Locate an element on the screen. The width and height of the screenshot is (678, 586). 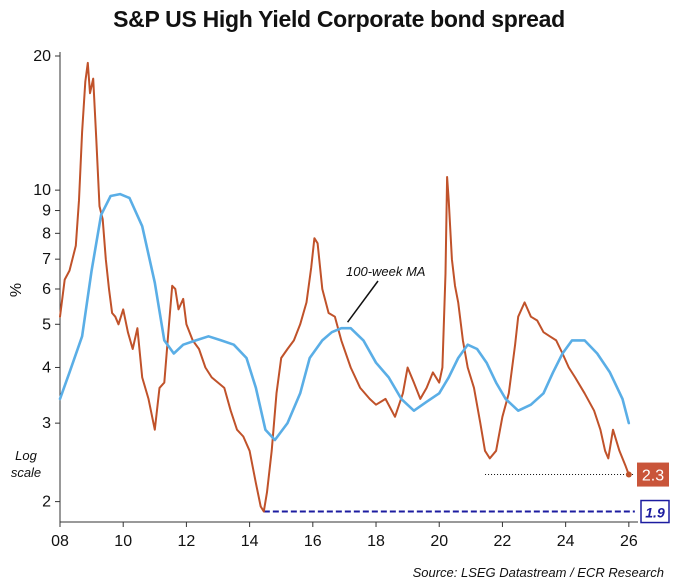
ma-leader-line is located at coordinates (362, 301).